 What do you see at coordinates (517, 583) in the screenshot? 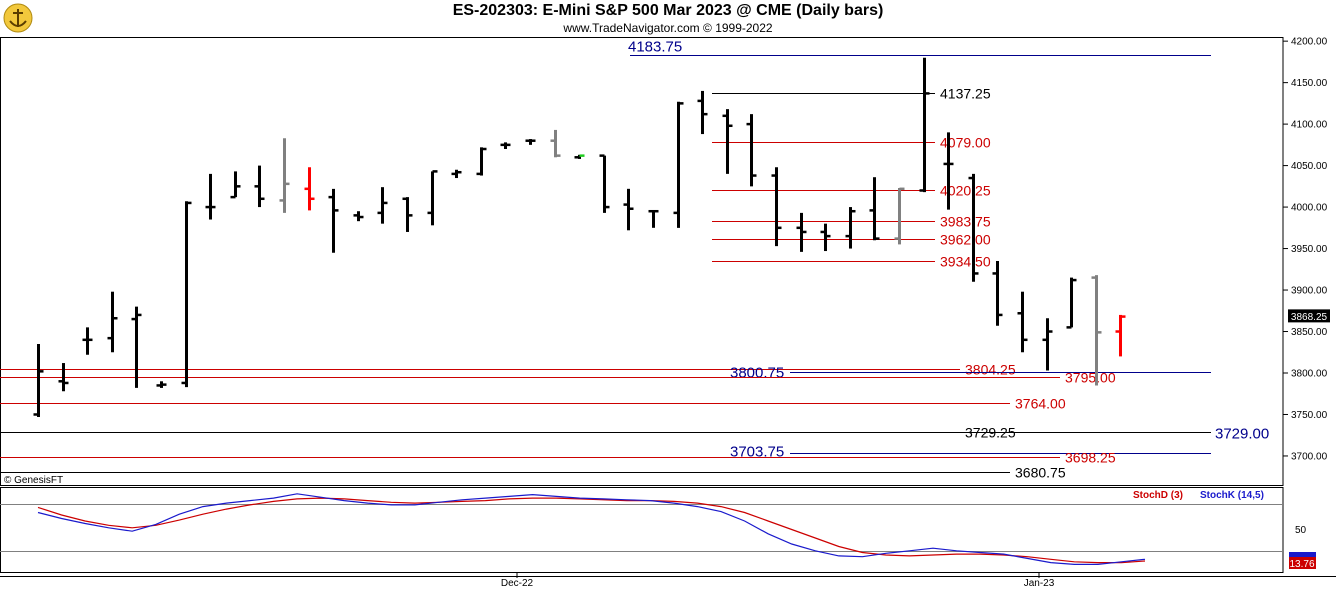
I see `x-tick-label: Dec-22` at bounding box center [517, 583].